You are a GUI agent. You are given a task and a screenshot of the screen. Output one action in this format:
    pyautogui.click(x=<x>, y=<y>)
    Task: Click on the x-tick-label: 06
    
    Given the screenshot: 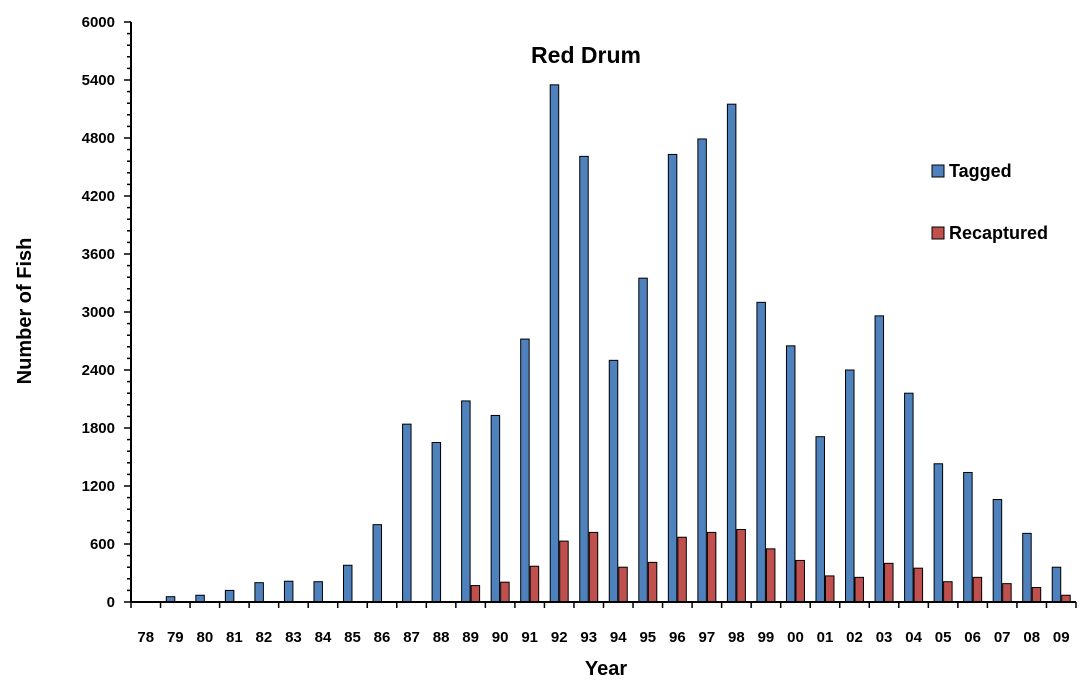 What is the action you would take?
    pyautogui.click(x=972, y=637)
    